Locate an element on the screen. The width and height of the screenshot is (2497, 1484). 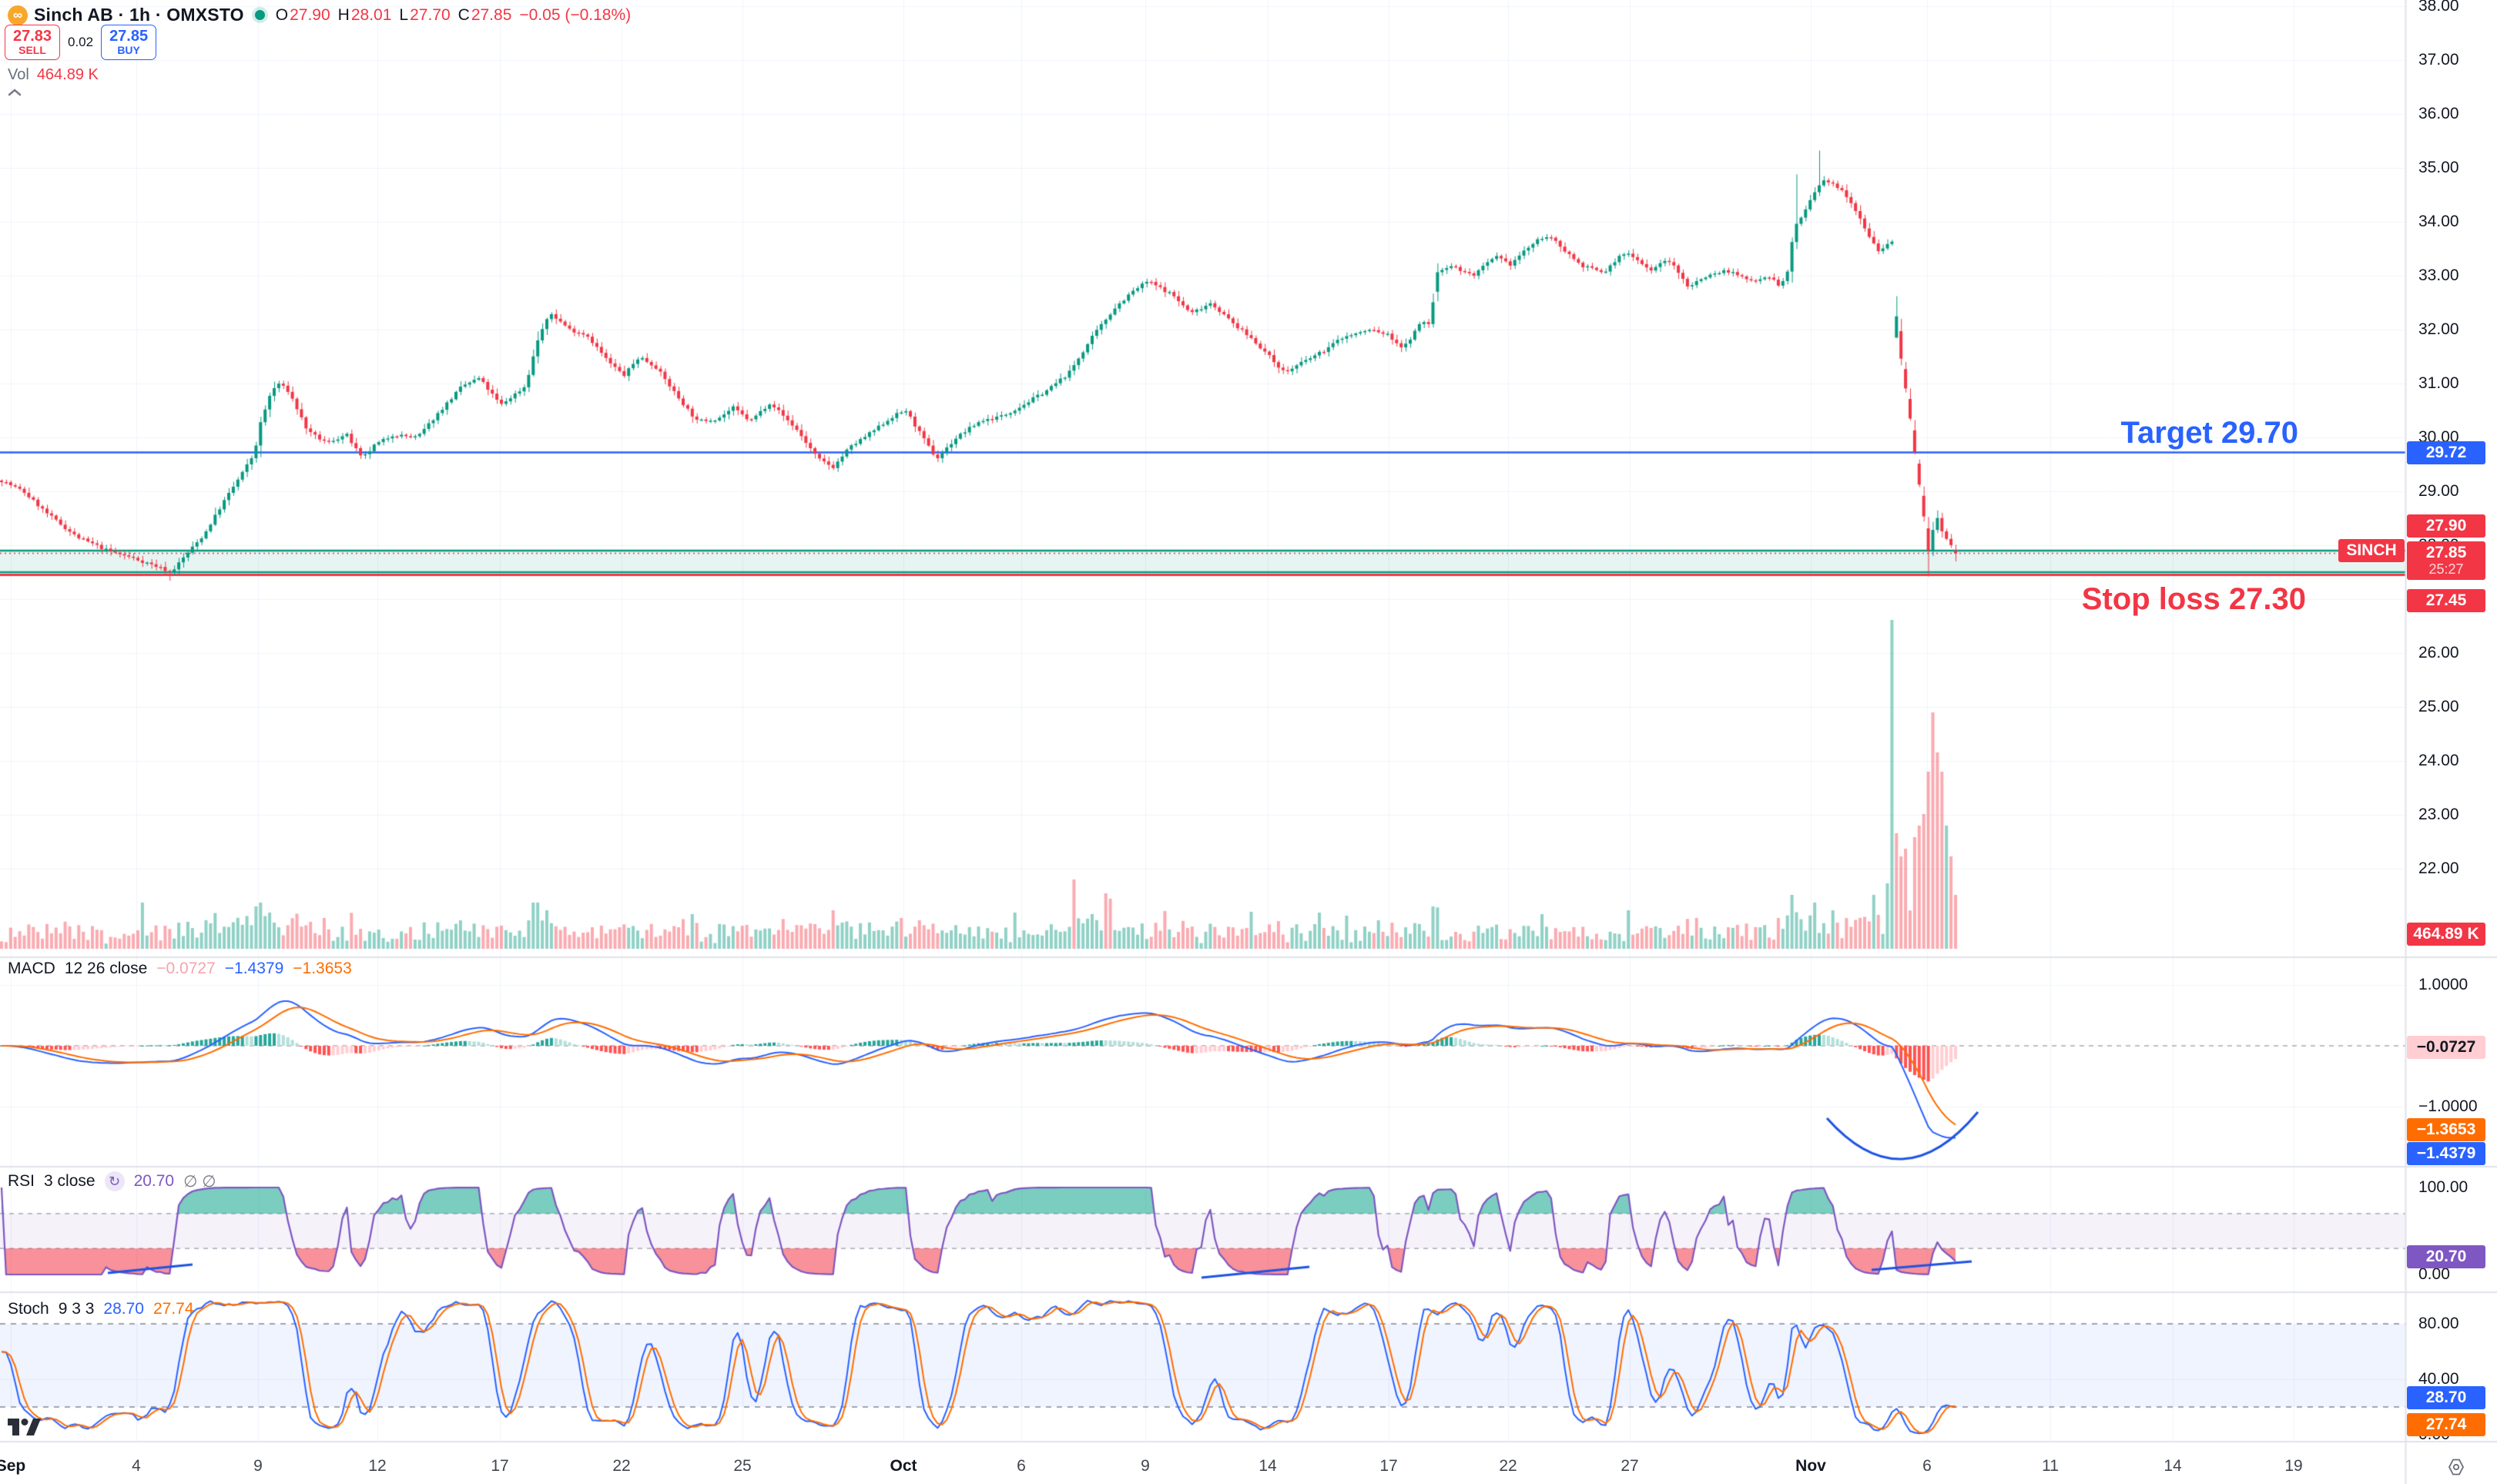
symbol-title: Sinch AB · 1h · OMXSTO is located at coordinates (139, 15).